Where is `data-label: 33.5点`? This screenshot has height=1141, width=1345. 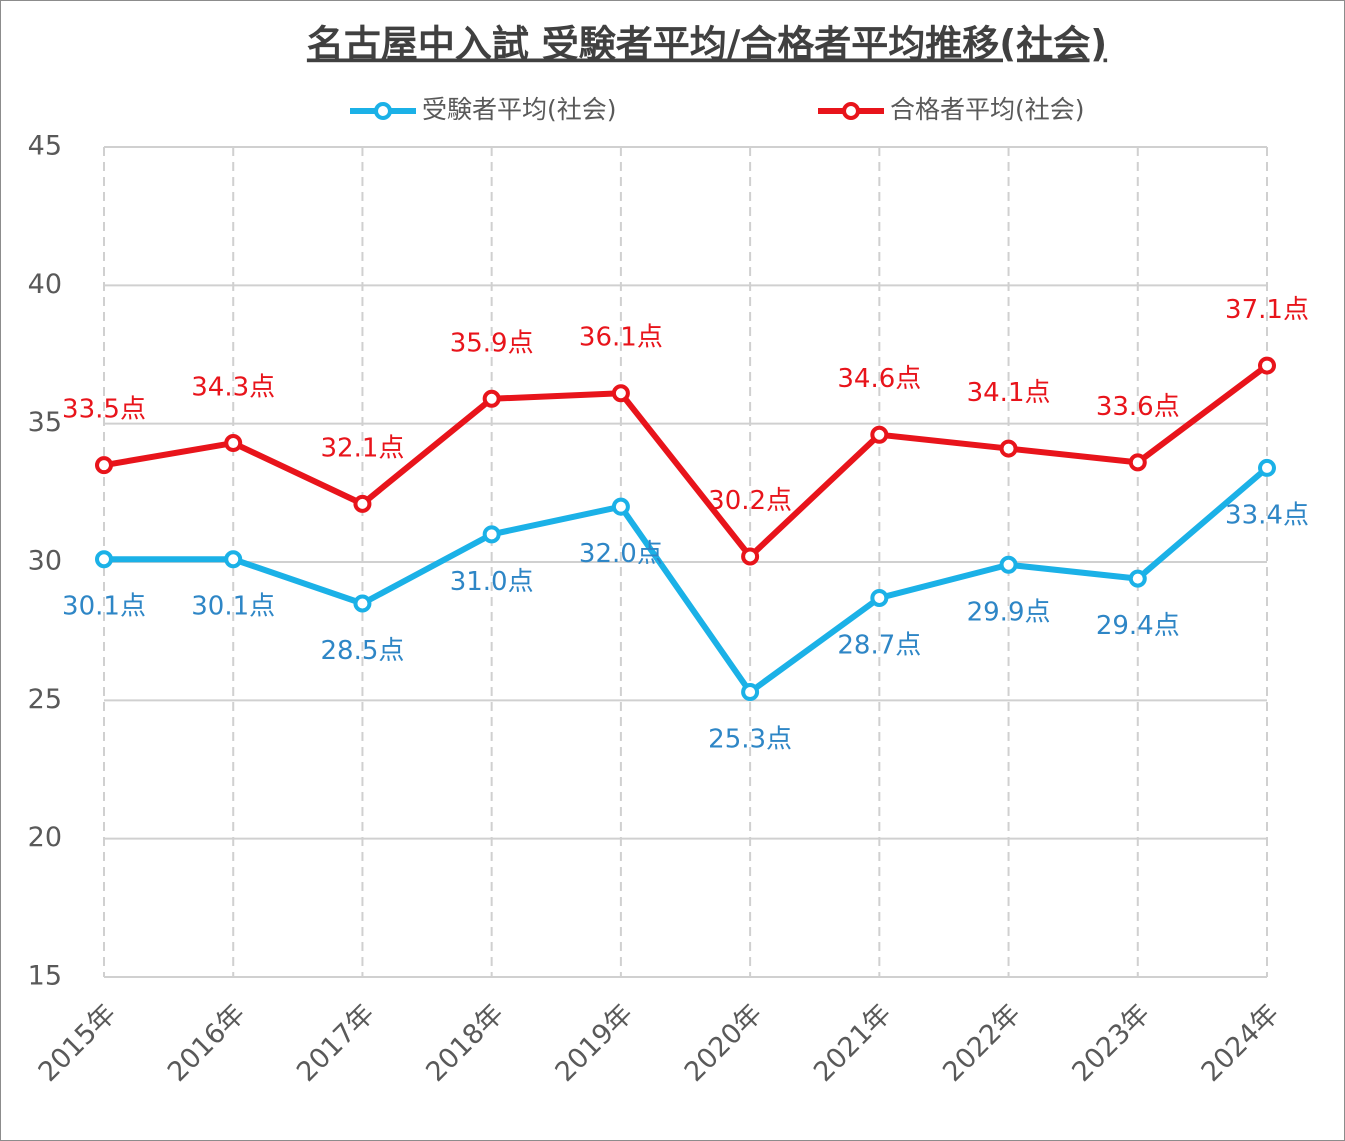
data-label: 33.5点 is located at coordinates (104, 410).